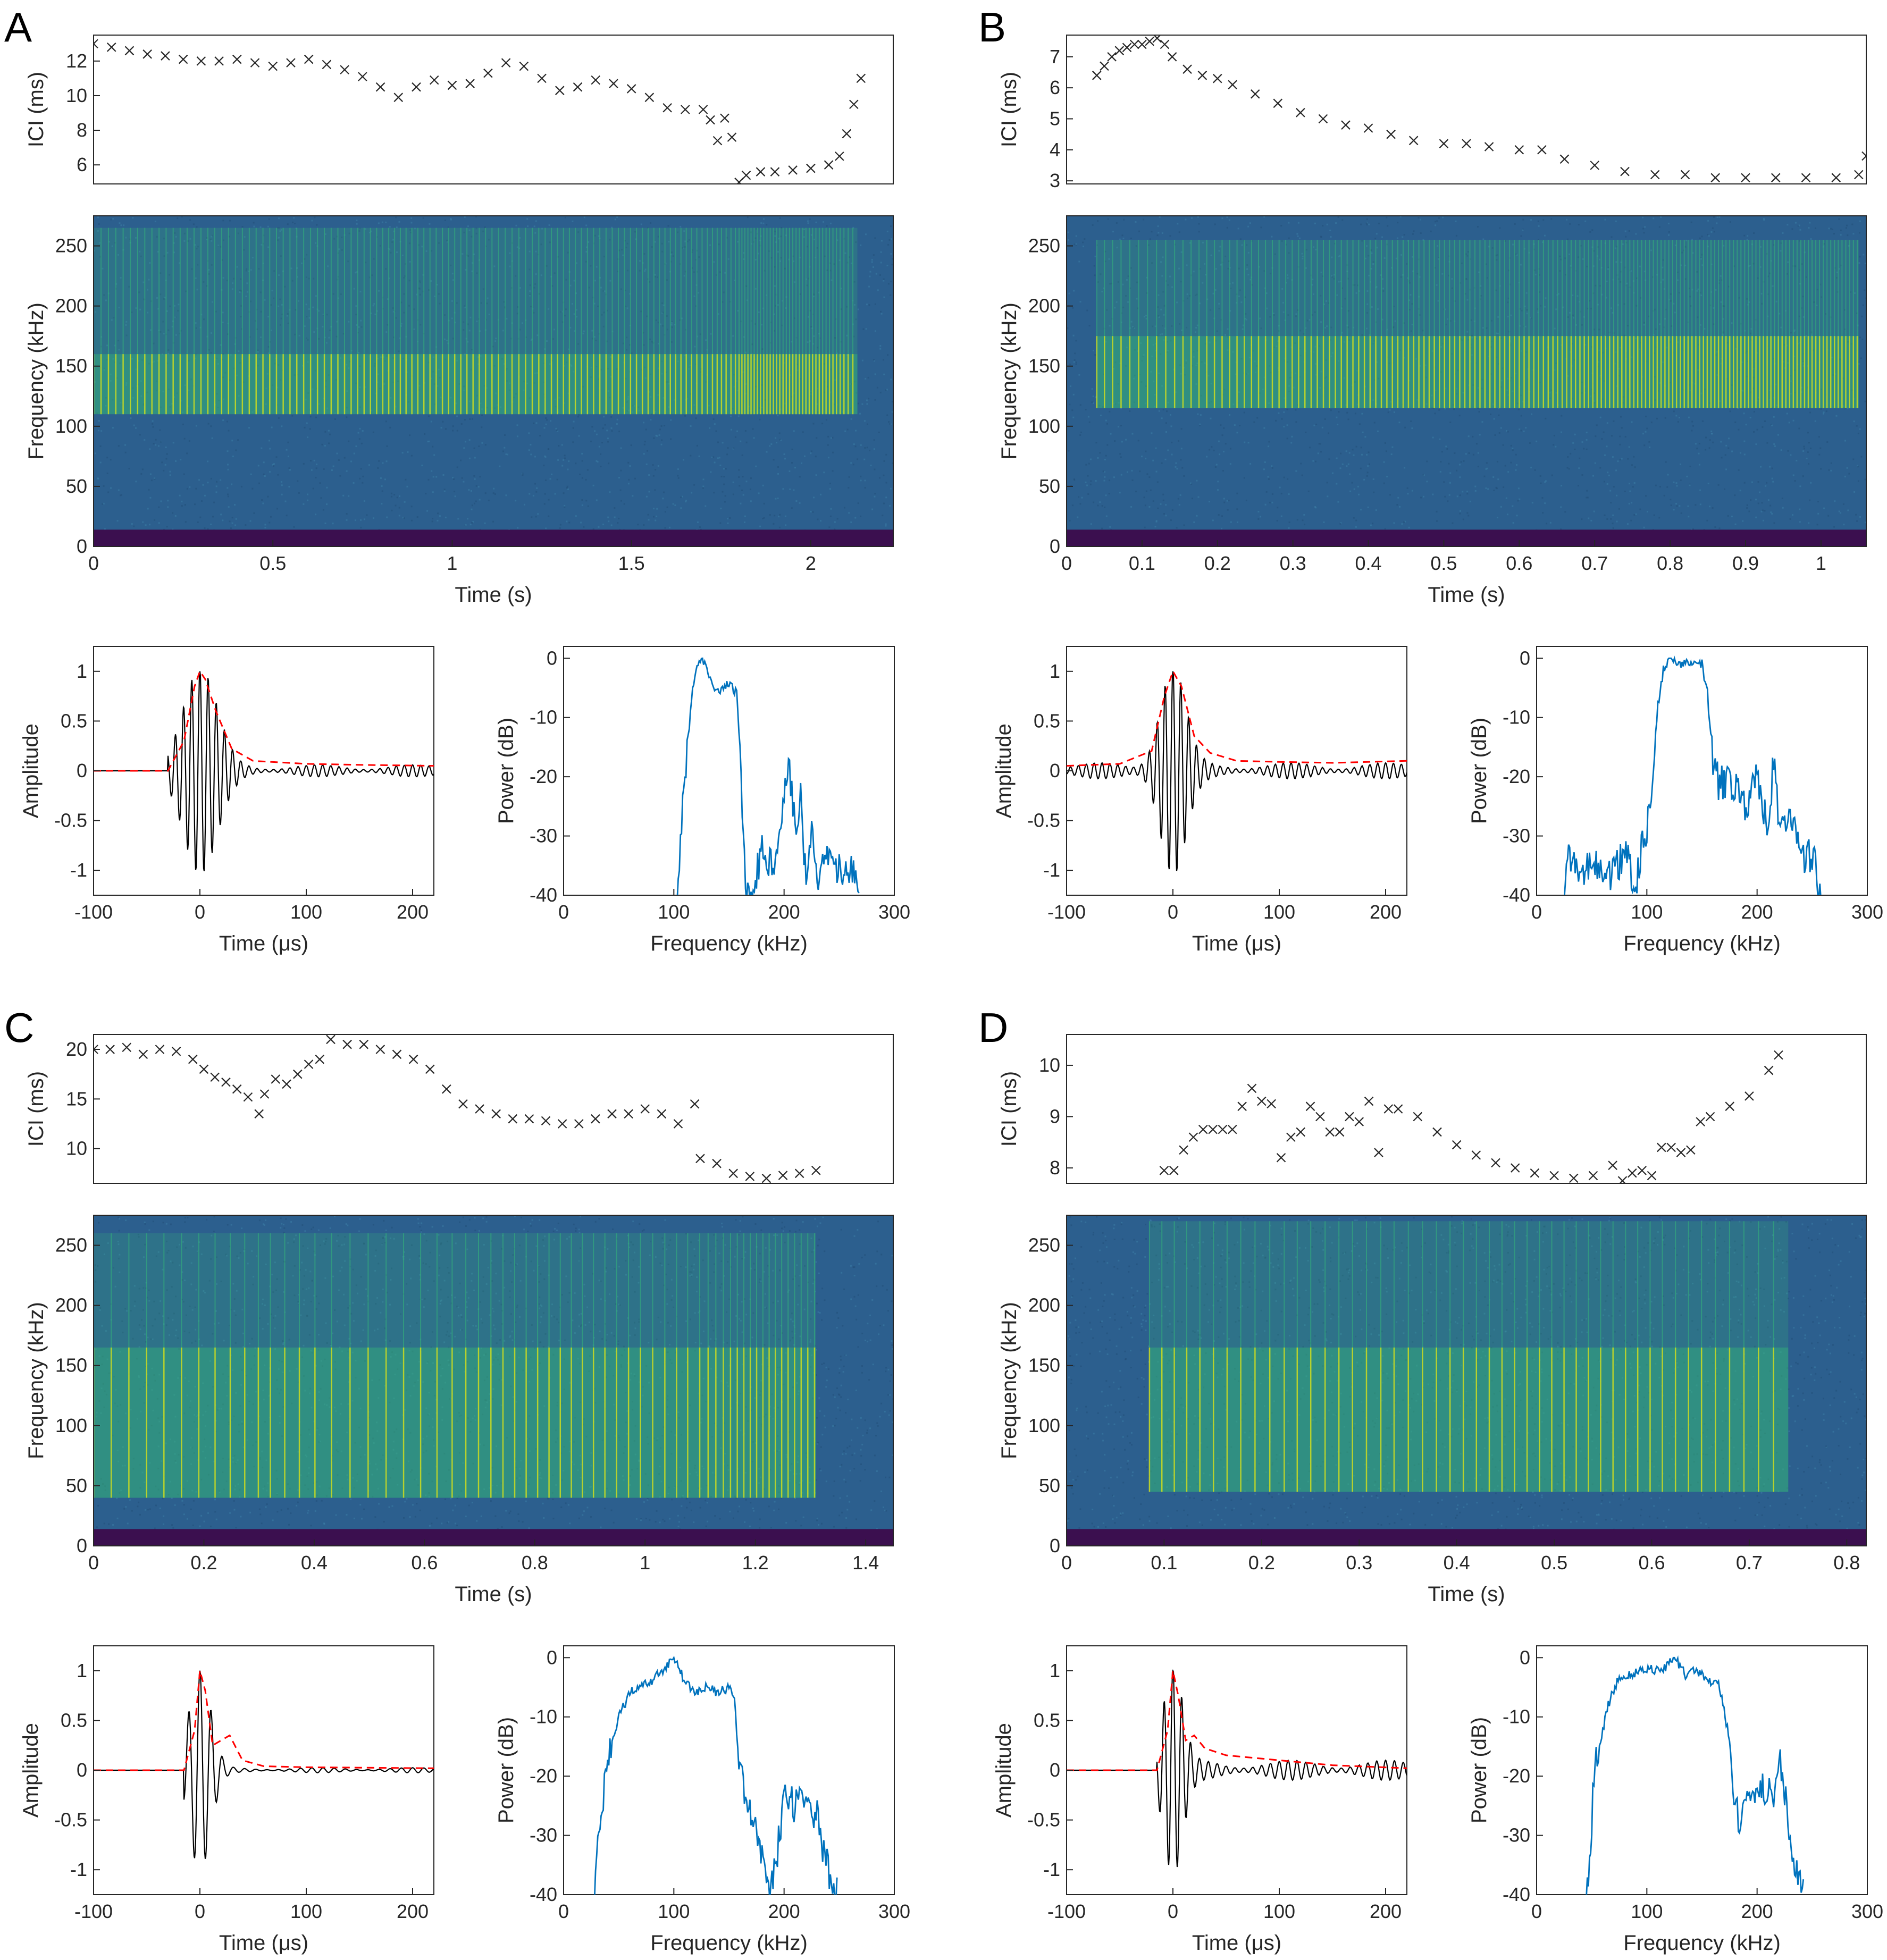 This screenshot has width=1887, height=1960. What do you see at coordinates (493, 595) in the screenshot?
I see `a-spec-xlabel: Time (s)` at bounding box center [493, 595].